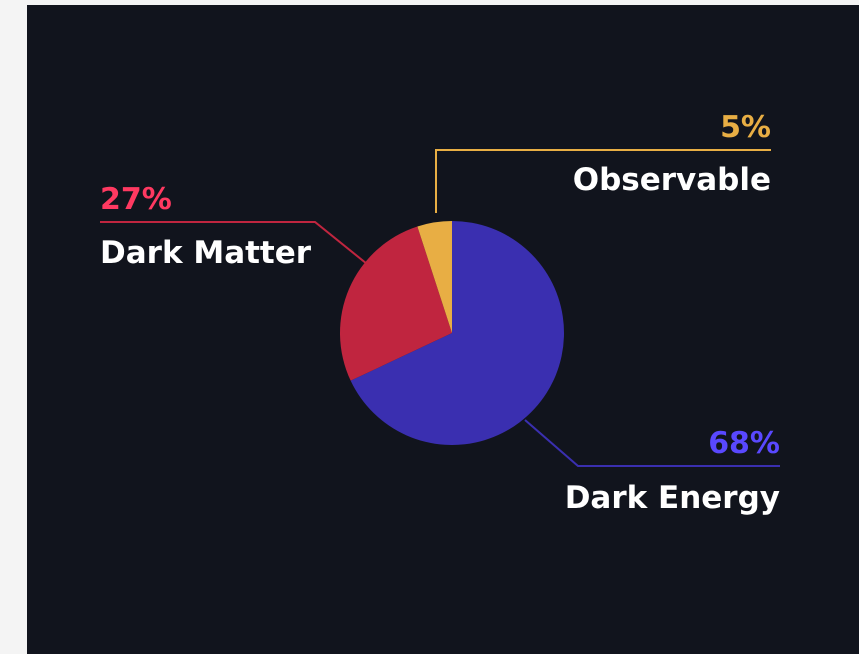 Image resolution: width=859 pixels, height=654 pixels. What do you see at coordinates (671, 180) in the screenshot?
I see `slice-label: Observable` at bounding box center [671, 180].